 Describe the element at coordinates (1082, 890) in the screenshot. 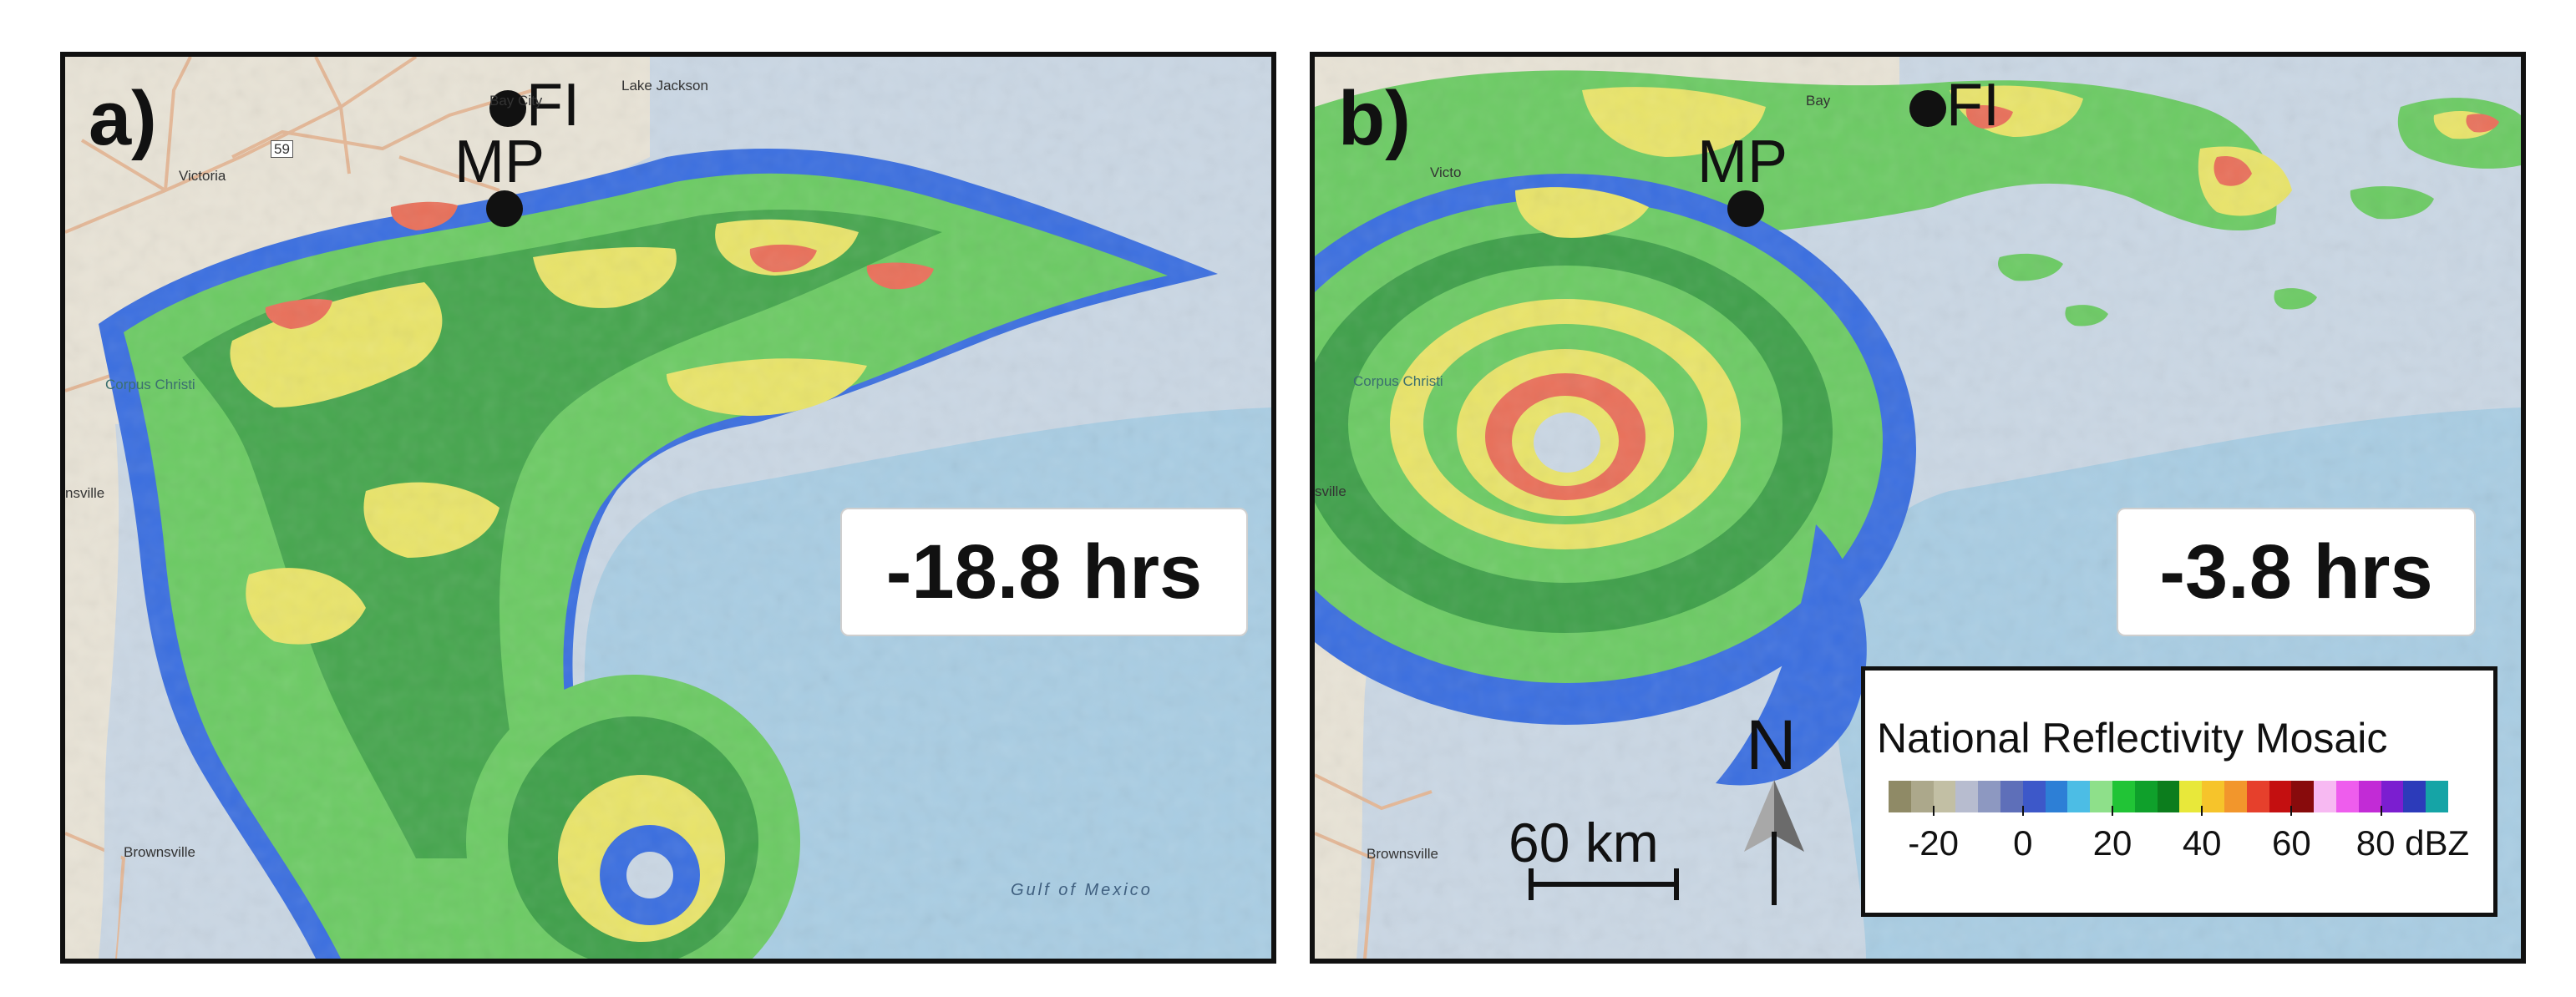

I see `water-label: Gulf of Mexico` at that location.